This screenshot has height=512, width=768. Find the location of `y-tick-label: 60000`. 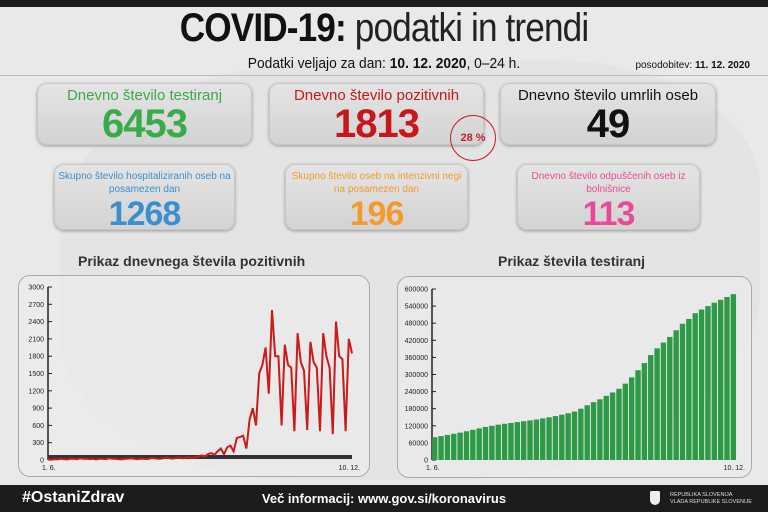

y-tick-label: 60000 is located at coordinates (419, 443).